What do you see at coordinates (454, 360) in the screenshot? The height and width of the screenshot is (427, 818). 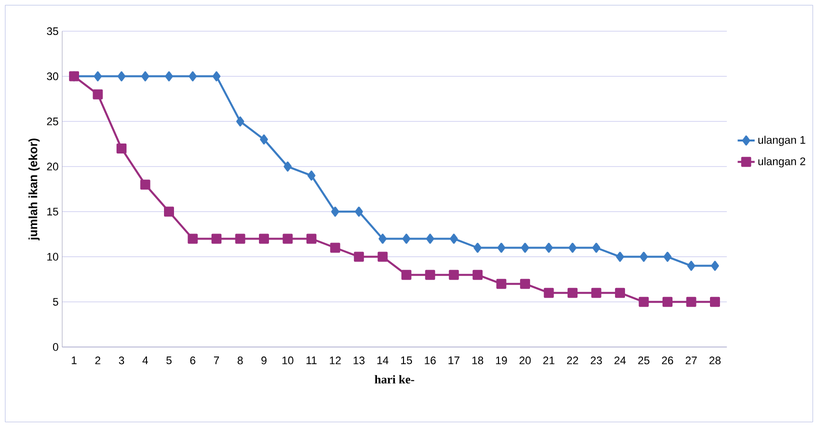 I see `x-tick-label: 17` at bounding box center [454, 360].